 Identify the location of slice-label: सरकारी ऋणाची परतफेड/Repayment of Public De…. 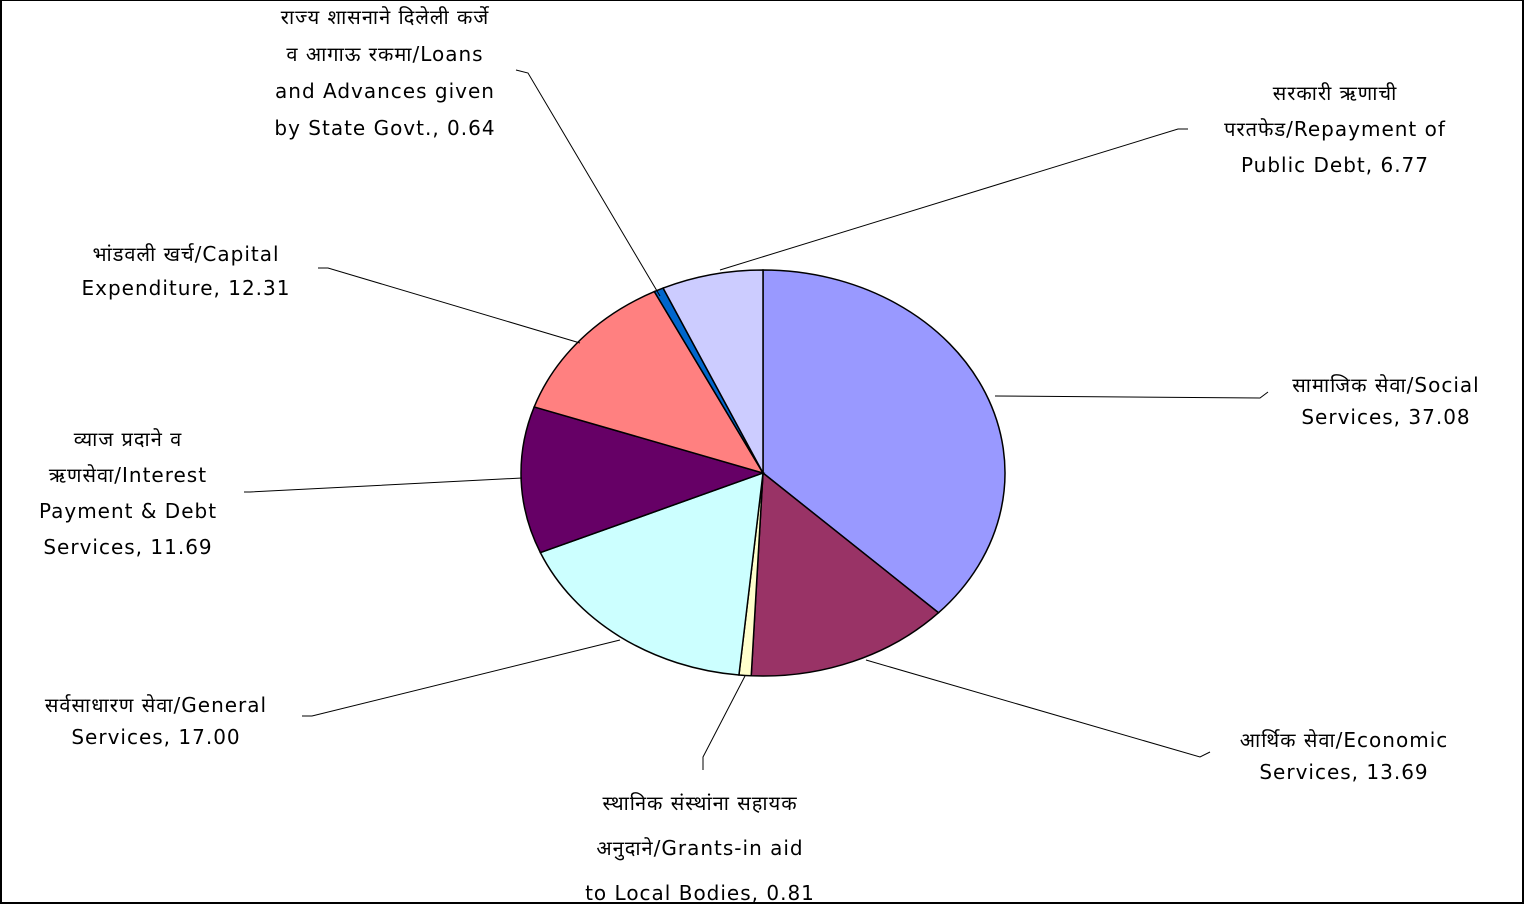
(1335, 129).